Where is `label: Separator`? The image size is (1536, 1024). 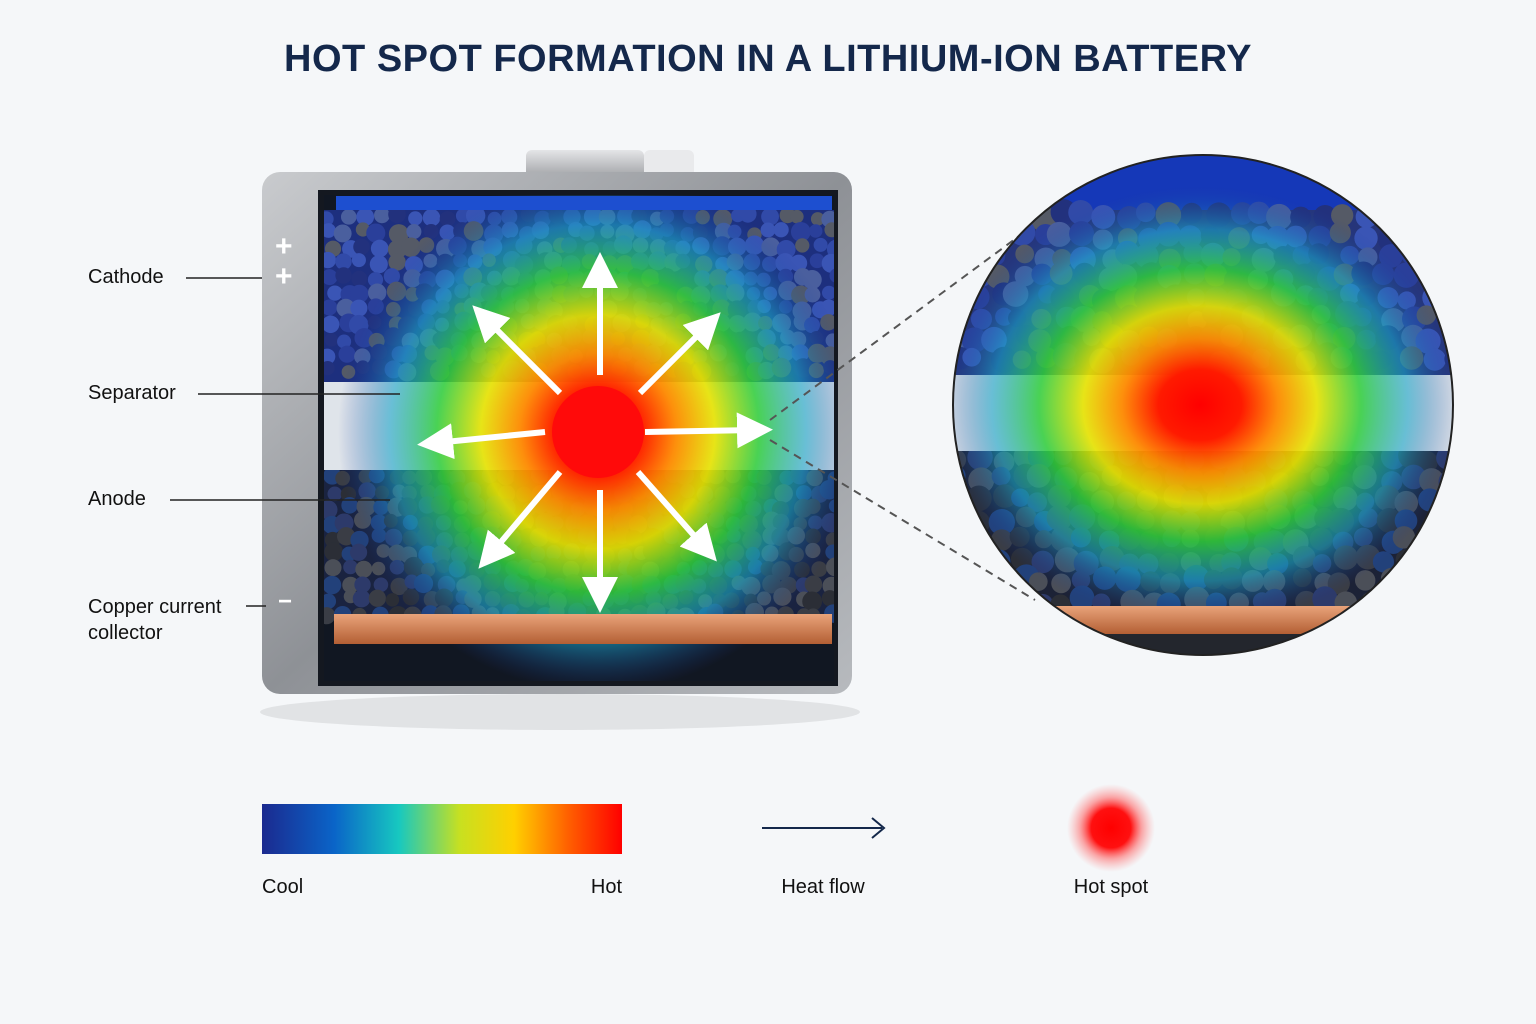
label: Separator is located at coordinates (132, 393).